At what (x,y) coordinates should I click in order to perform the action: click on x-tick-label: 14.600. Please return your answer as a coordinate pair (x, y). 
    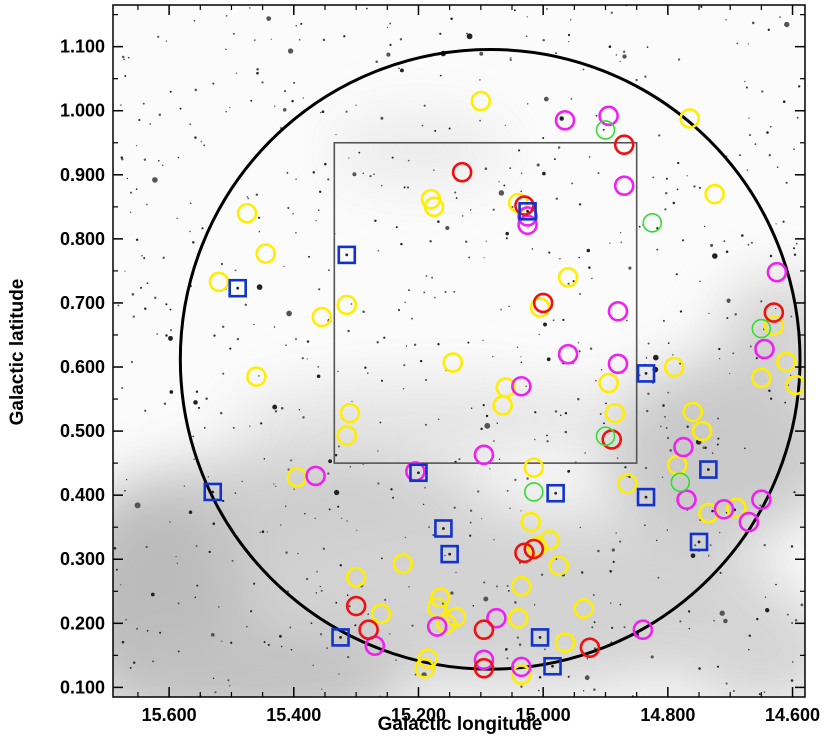
    Looking at the image, I should click on (792, 715).